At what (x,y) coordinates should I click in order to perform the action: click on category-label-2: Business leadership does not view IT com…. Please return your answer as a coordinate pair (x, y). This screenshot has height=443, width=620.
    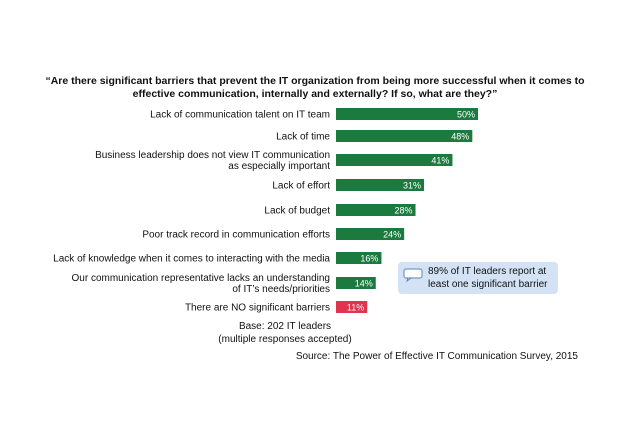
    Looking at the image, I should click on (212, 161).